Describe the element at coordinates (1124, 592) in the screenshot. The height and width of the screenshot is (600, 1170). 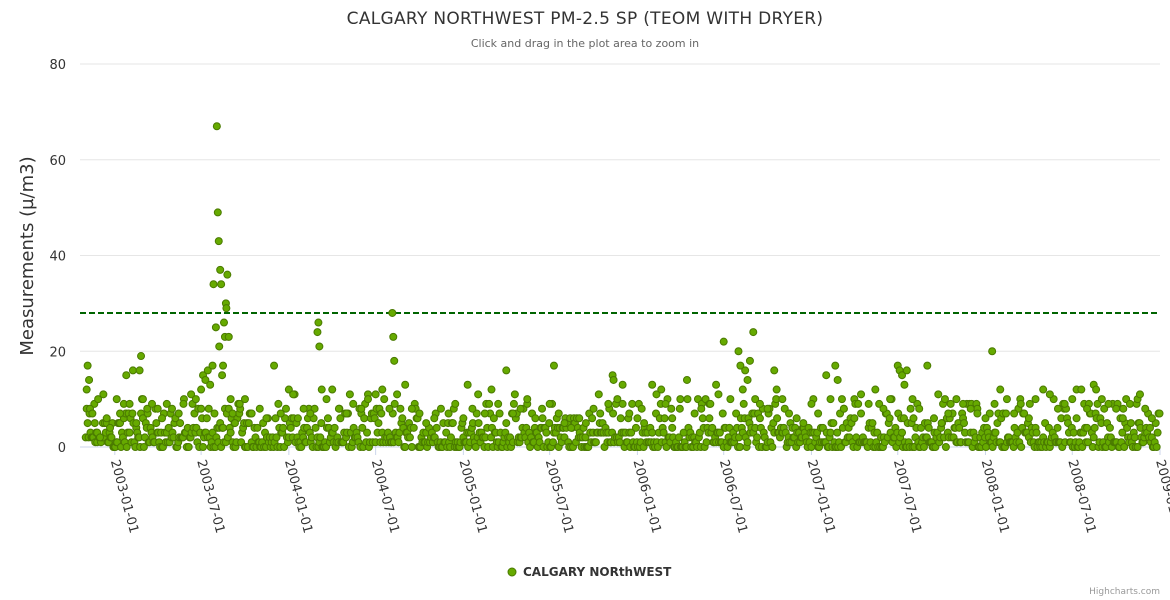
I see `credits-link: Highcharts.com` at that location.